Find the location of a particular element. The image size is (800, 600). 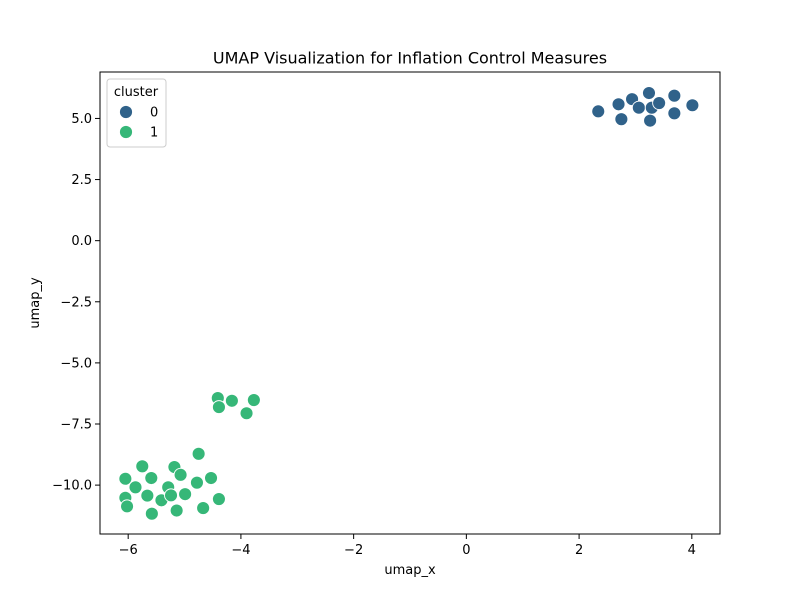

x-tick-label: −2 is located at coordinates (353, 550).